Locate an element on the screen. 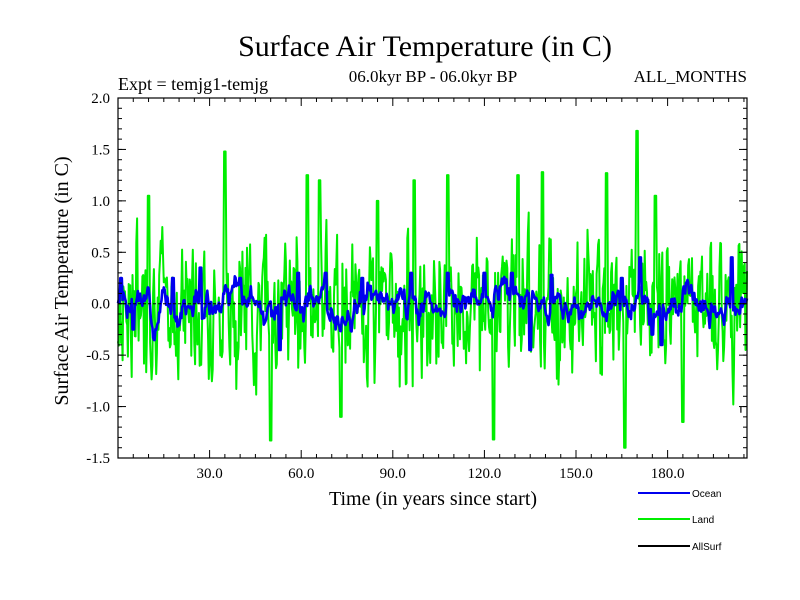  legend-label-allsurf: AllSurf is located at coordinates (707, 547).